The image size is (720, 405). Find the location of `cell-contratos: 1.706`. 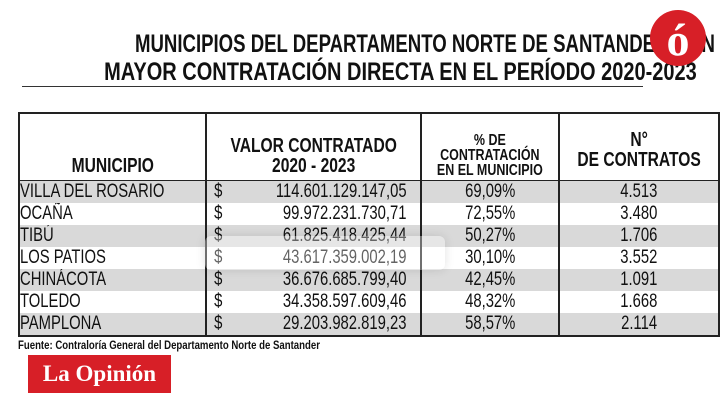

cell-contratos: 1.706 is located at coordinates (639, 236).